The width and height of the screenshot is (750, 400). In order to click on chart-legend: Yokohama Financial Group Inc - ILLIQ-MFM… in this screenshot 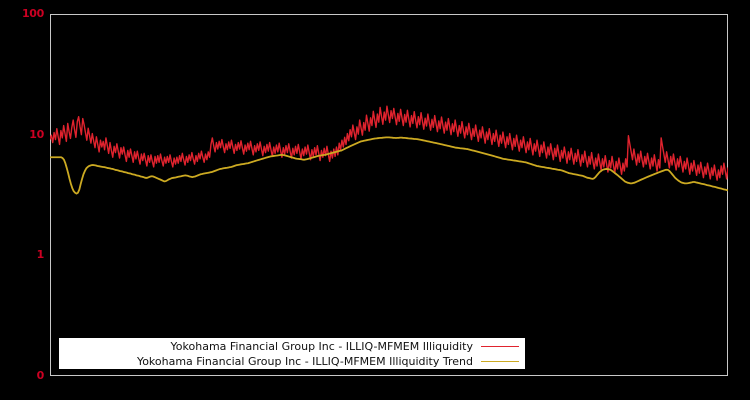, I will do `click(292, 353)`.